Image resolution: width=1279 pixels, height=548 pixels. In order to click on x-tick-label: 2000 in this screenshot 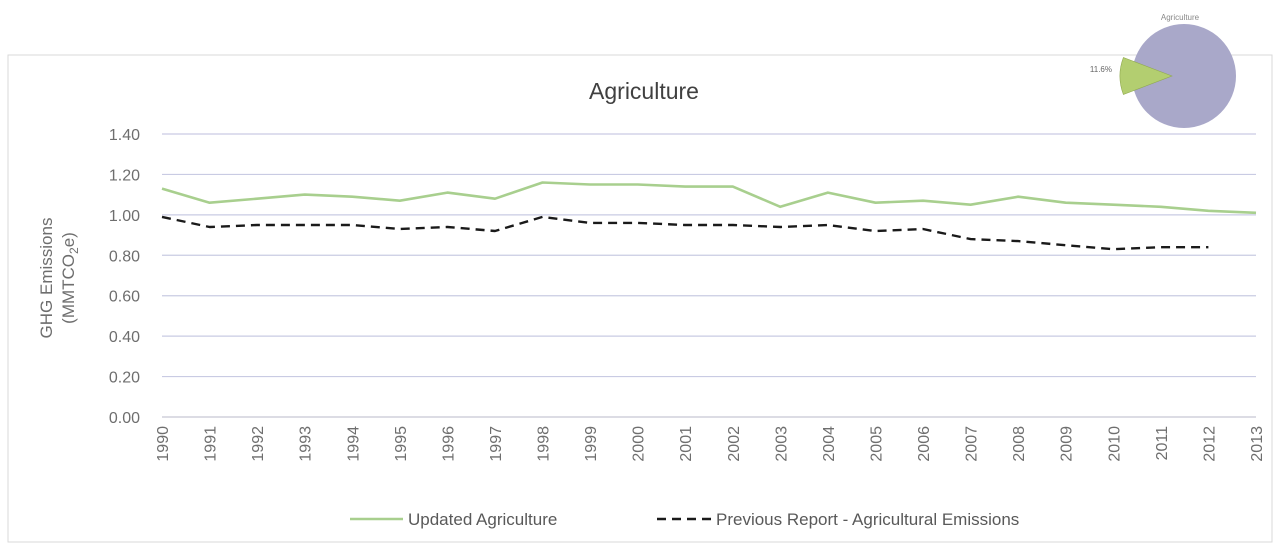, I will do `click(639, 444)`.